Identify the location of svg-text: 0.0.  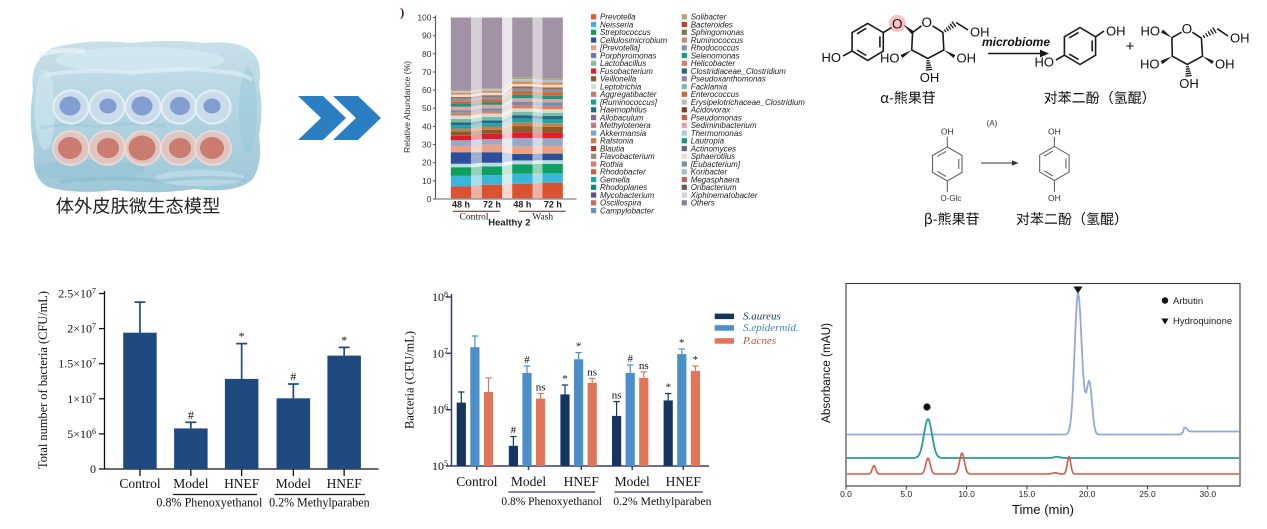
(846, 494).